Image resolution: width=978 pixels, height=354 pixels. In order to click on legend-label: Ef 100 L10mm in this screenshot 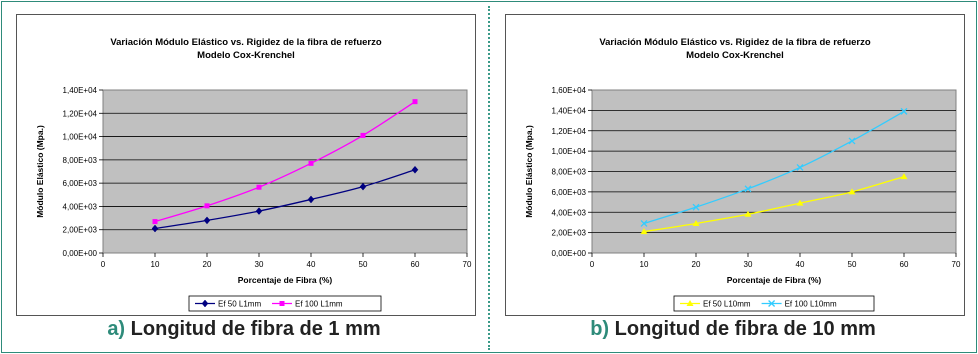, I will do `click(811, 304)`.